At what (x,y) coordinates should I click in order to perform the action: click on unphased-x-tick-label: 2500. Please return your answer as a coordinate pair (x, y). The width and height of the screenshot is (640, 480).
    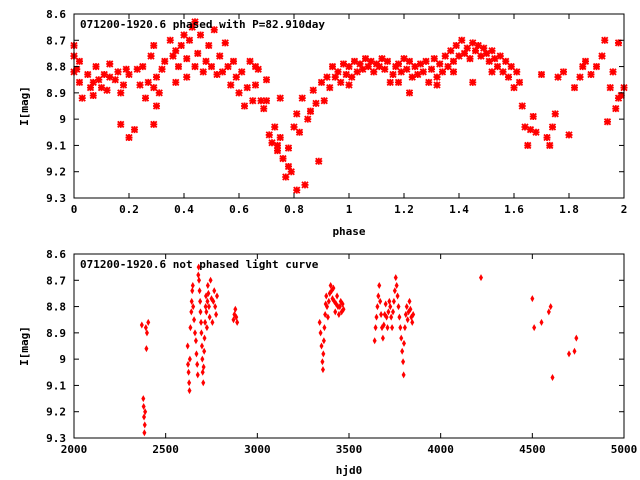
    Looking at the image, I should click on (165, 449).